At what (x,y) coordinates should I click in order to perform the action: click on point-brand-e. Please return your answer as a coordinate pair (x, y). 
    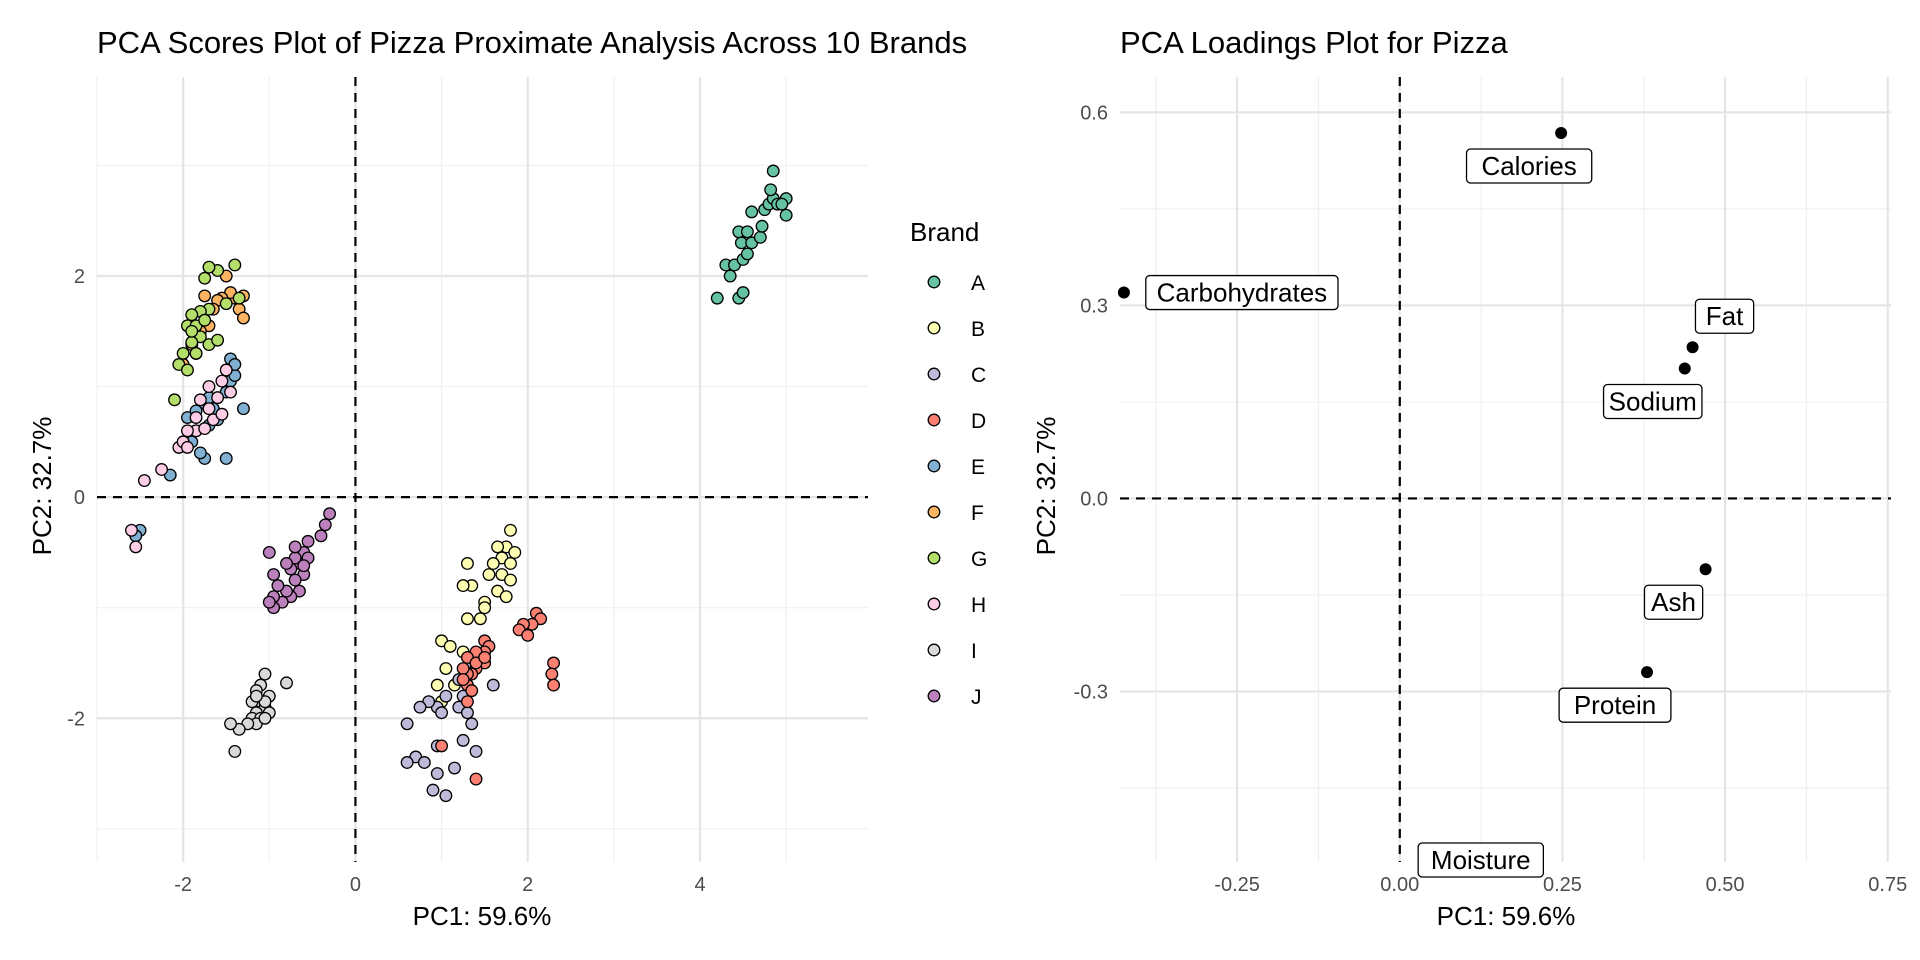
    Looking at the image, I should click on (243, 409).